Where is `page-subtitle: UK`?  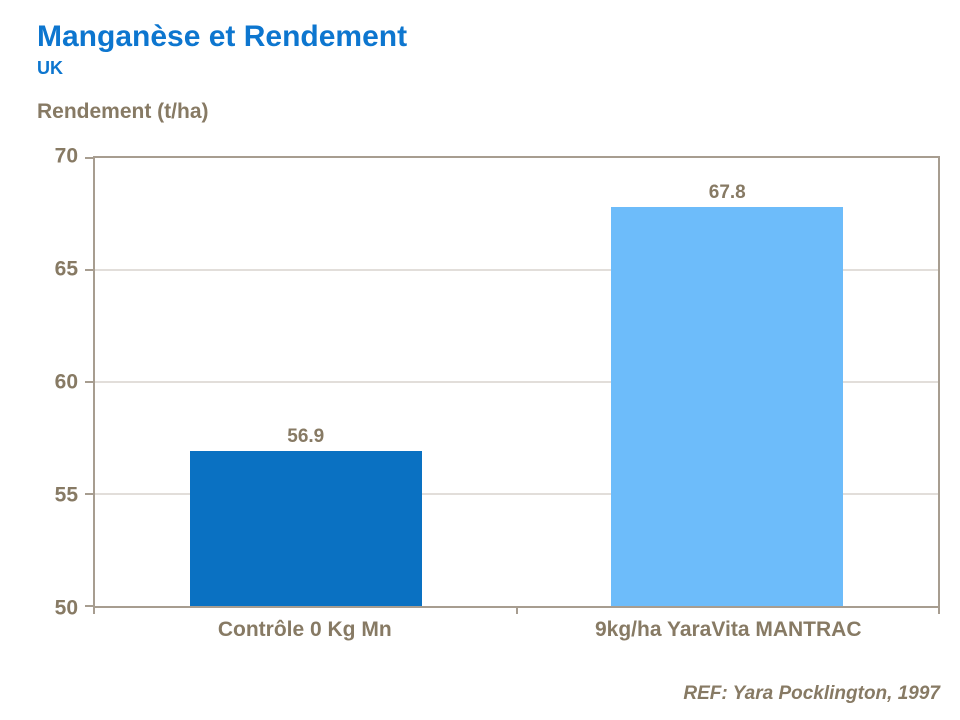
page-subtitle: UK is located at coordinates (50, 68).